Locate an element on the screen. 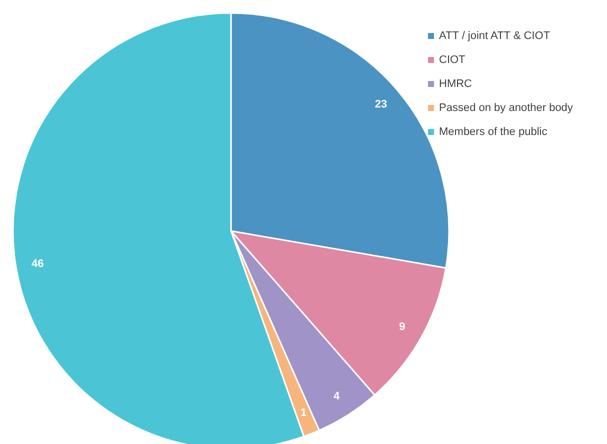 The width and height of the screenshot is (607, 444). data-label: 1 is located at coordinates (303, 413).